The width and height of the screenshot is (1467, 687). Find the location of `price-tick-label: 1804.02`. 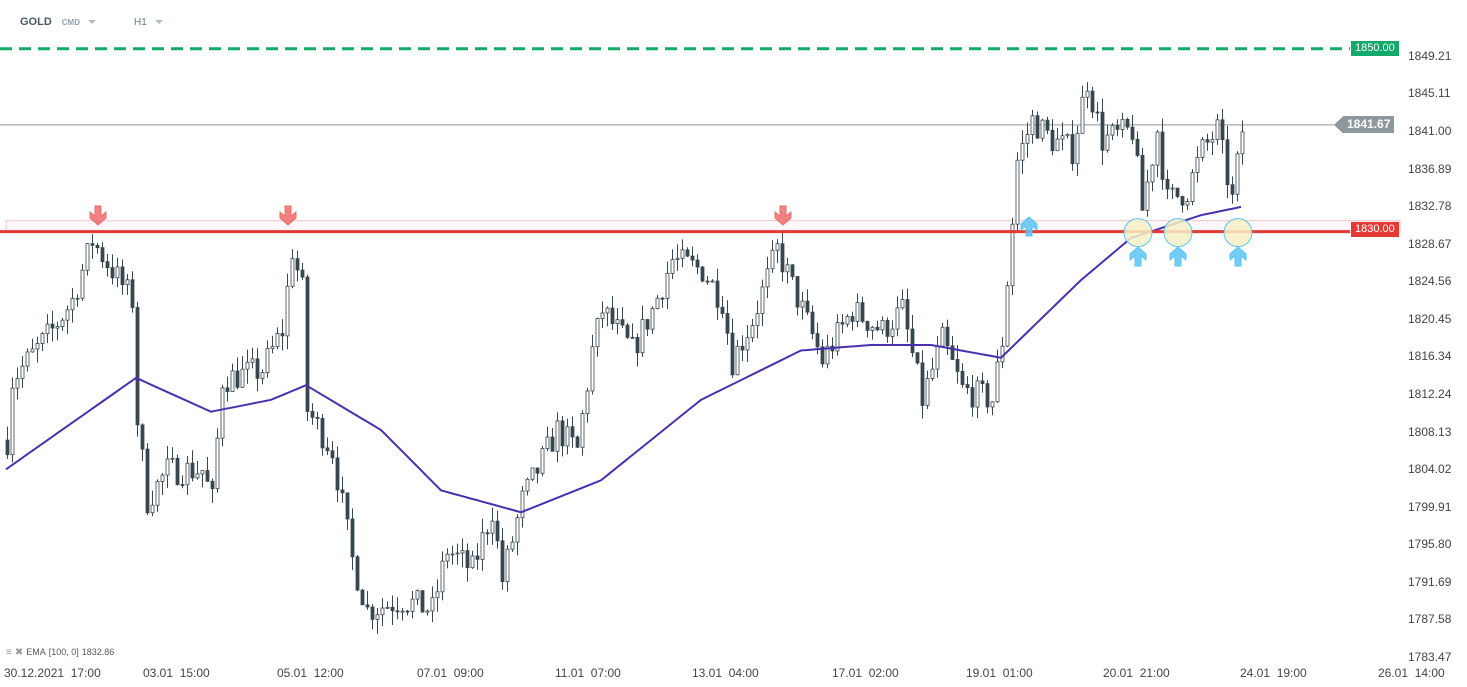

price-tick-label: 1804.02 is located at coordinates (1430, 469).